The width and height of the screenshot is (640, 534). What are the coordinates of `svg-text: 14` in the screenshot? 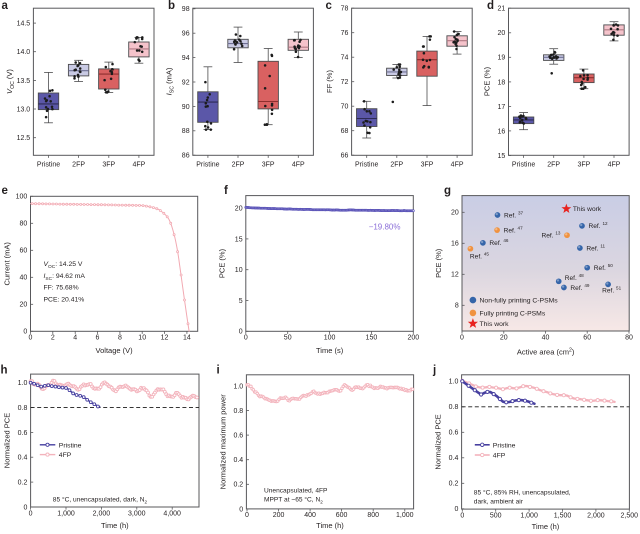 It's located at (187, 338).